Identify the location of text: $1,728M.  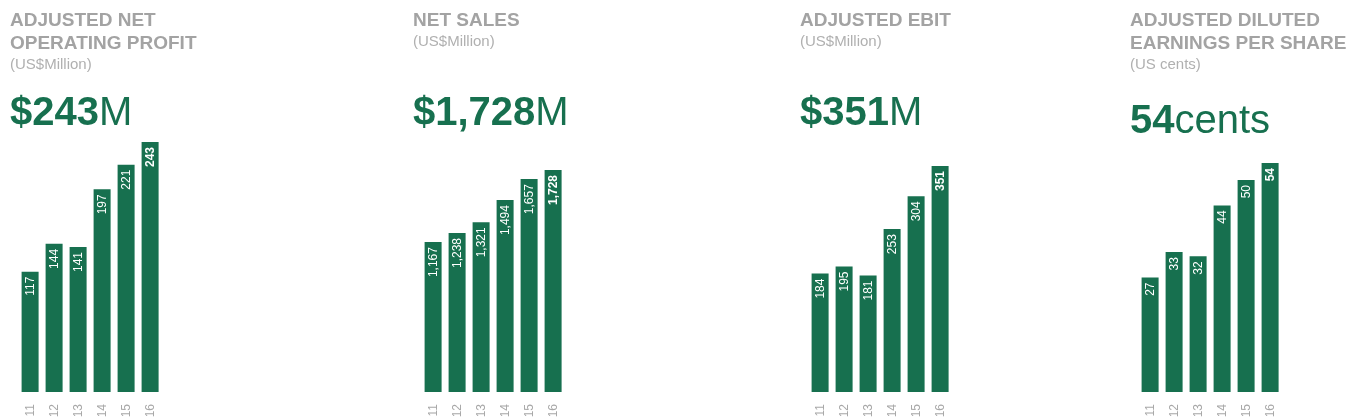
(491, 111).